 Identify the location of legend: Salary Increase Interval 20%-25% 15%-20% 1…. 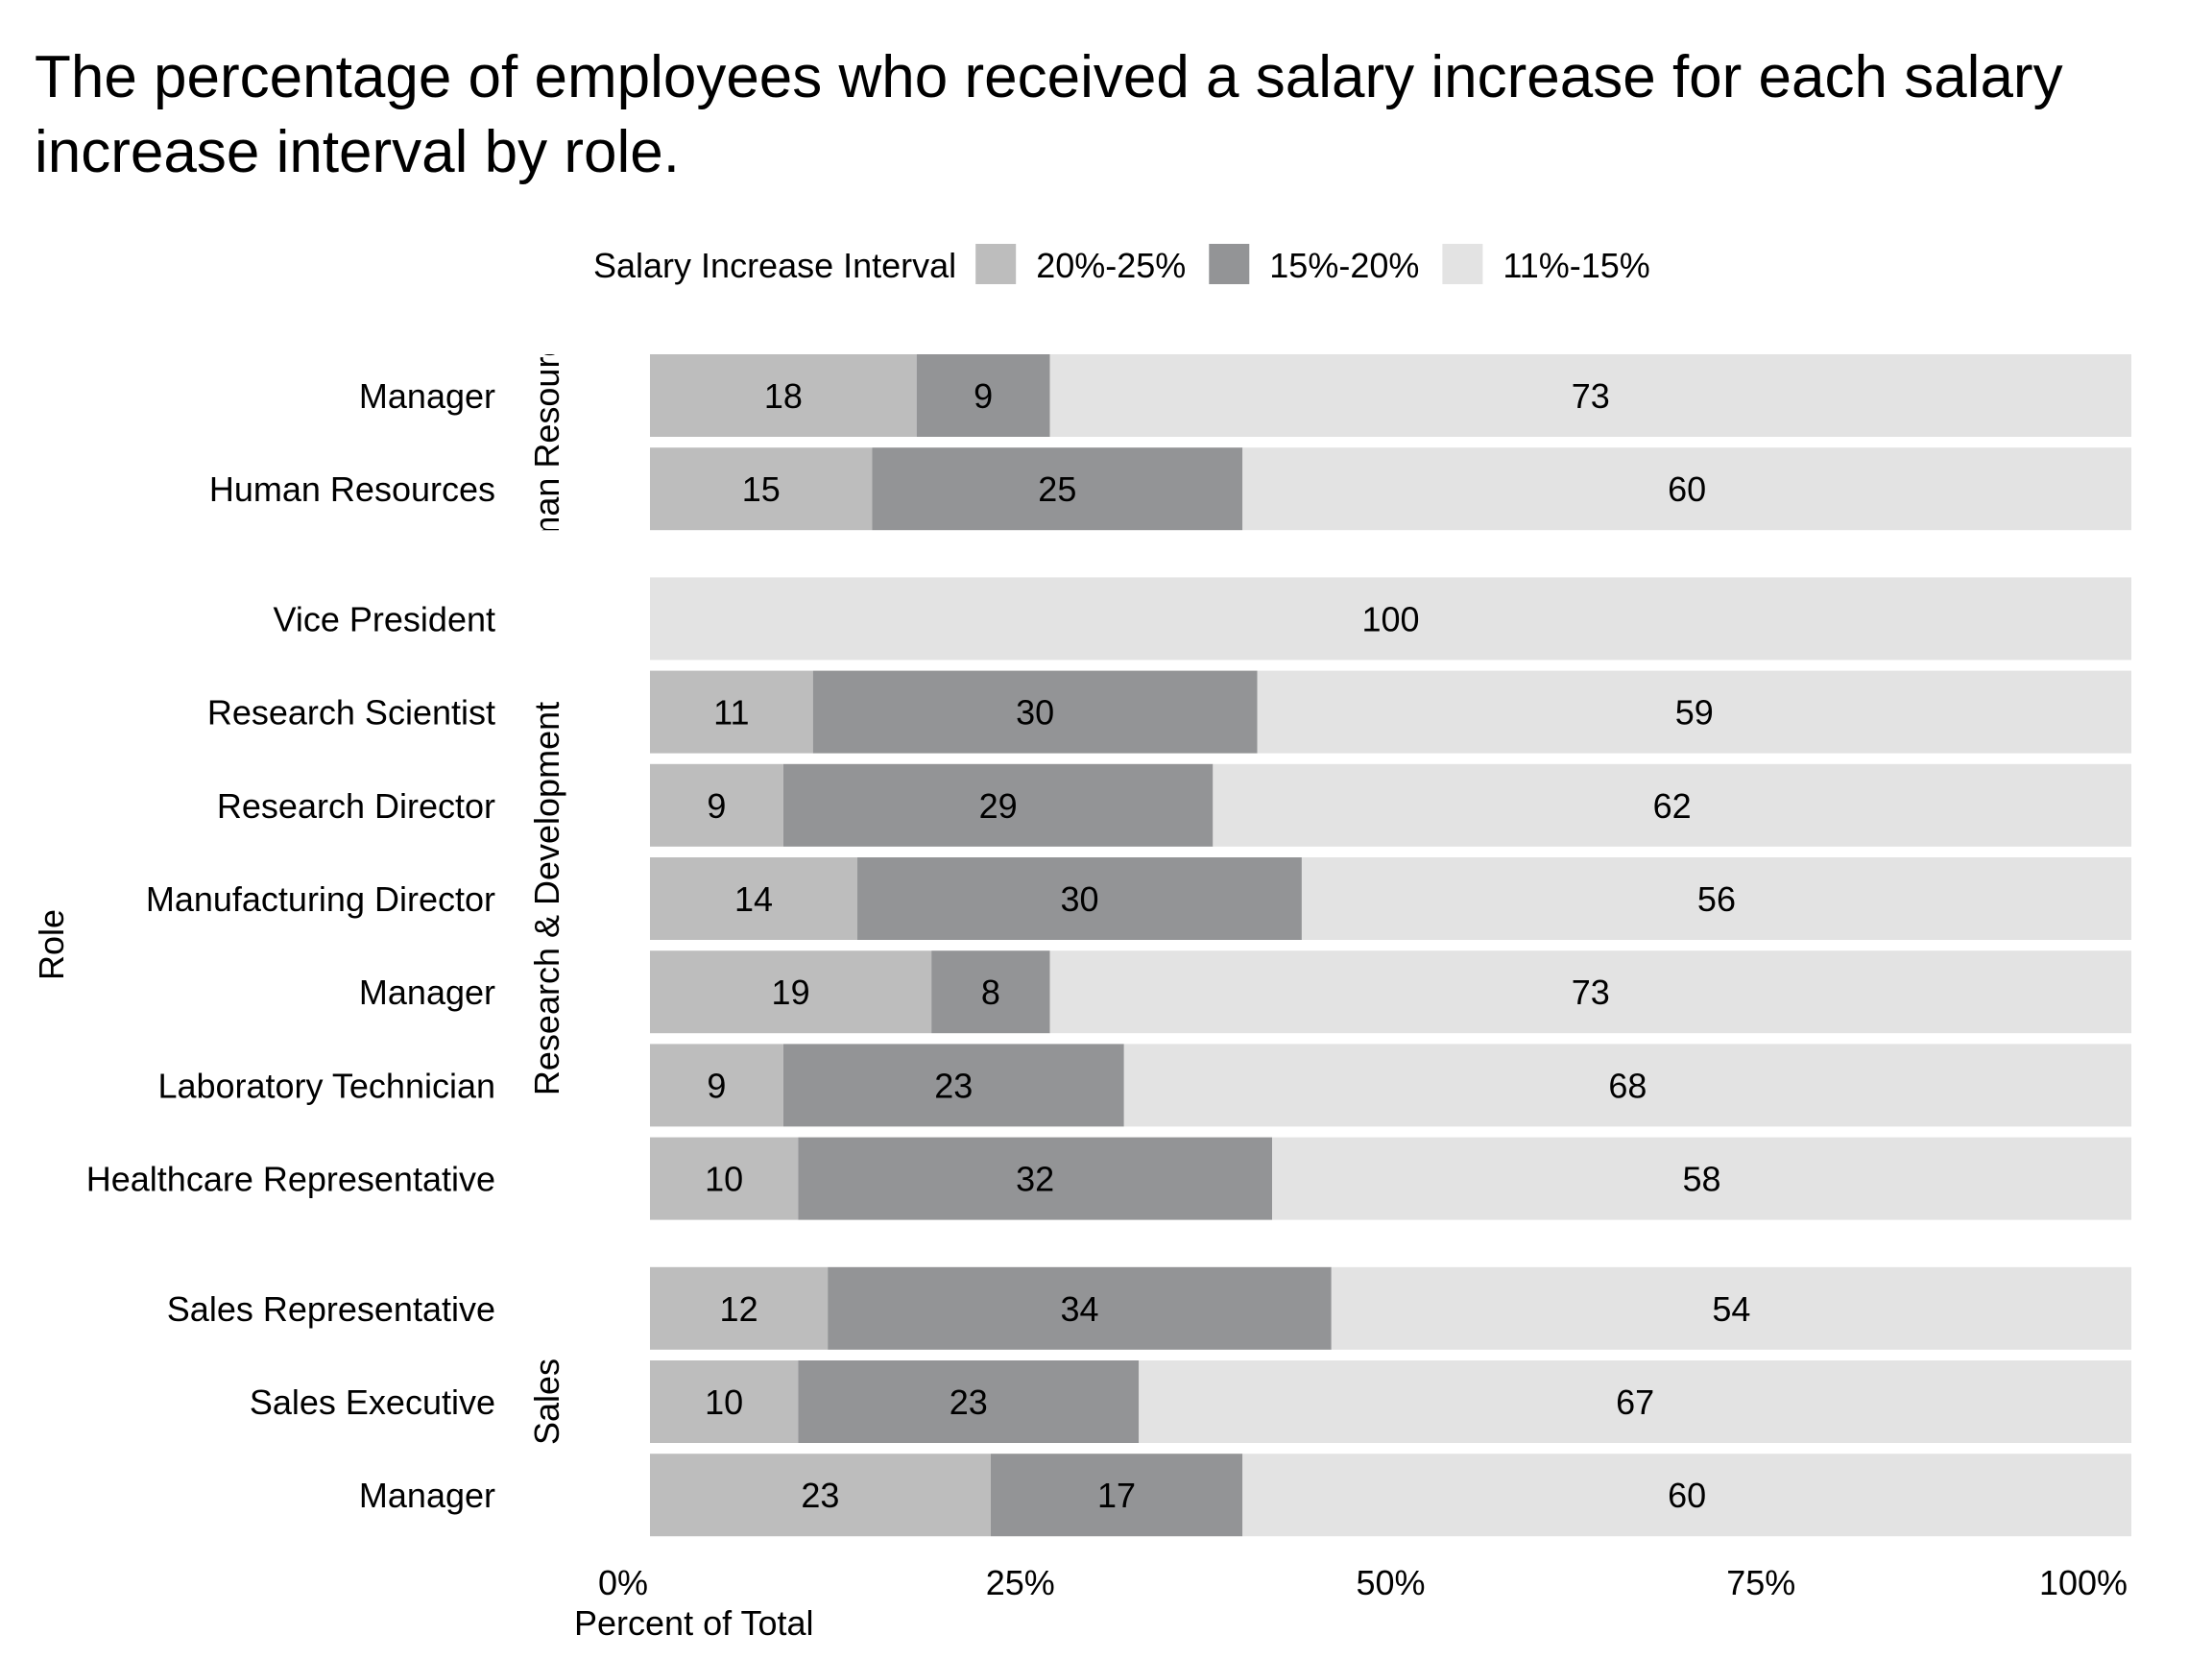
(1121, 264).